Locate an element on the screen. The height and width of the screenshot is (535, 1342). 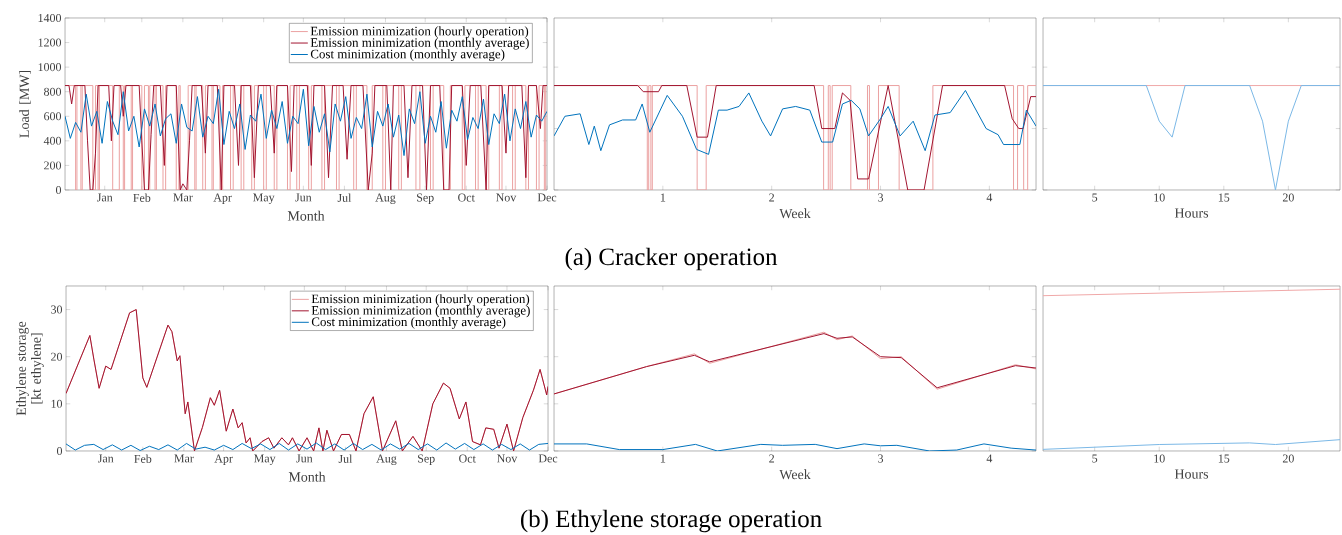
y-tick-label: 800 is located at coordinates (53, 91).